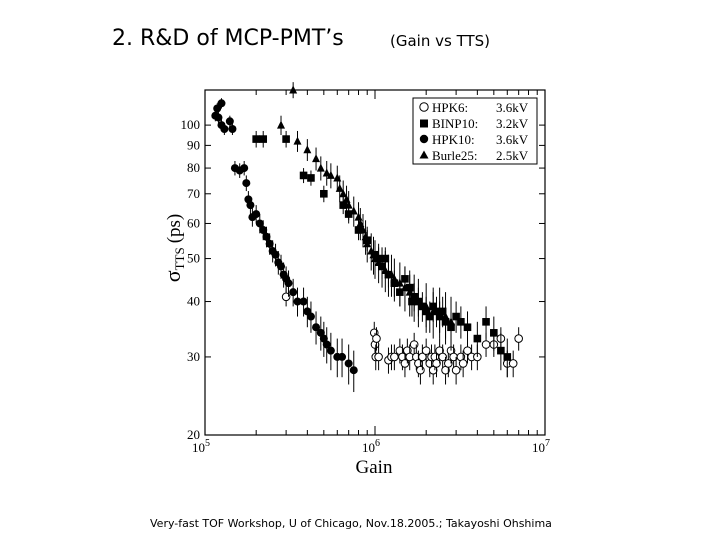 The width and height of the screenshot is (720, 540). I want to click on y-tick-label: 70, so click(193, 193).